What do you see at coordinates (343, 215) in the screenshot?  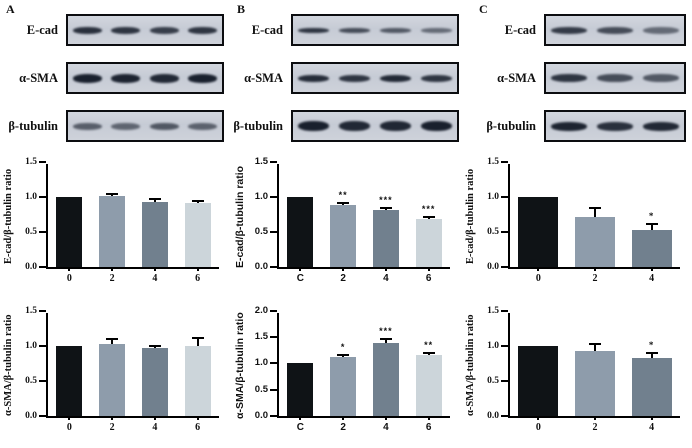 I see `bar-group: **` at bounding box center [343, 215].